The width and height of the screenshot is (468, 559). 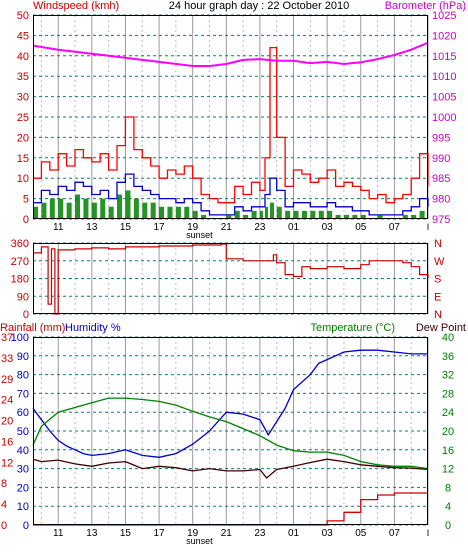 What do you see at coordinates (428, 533) in the screenshot?
I see `x-tick-label: I` at bounding box center [428, 533].